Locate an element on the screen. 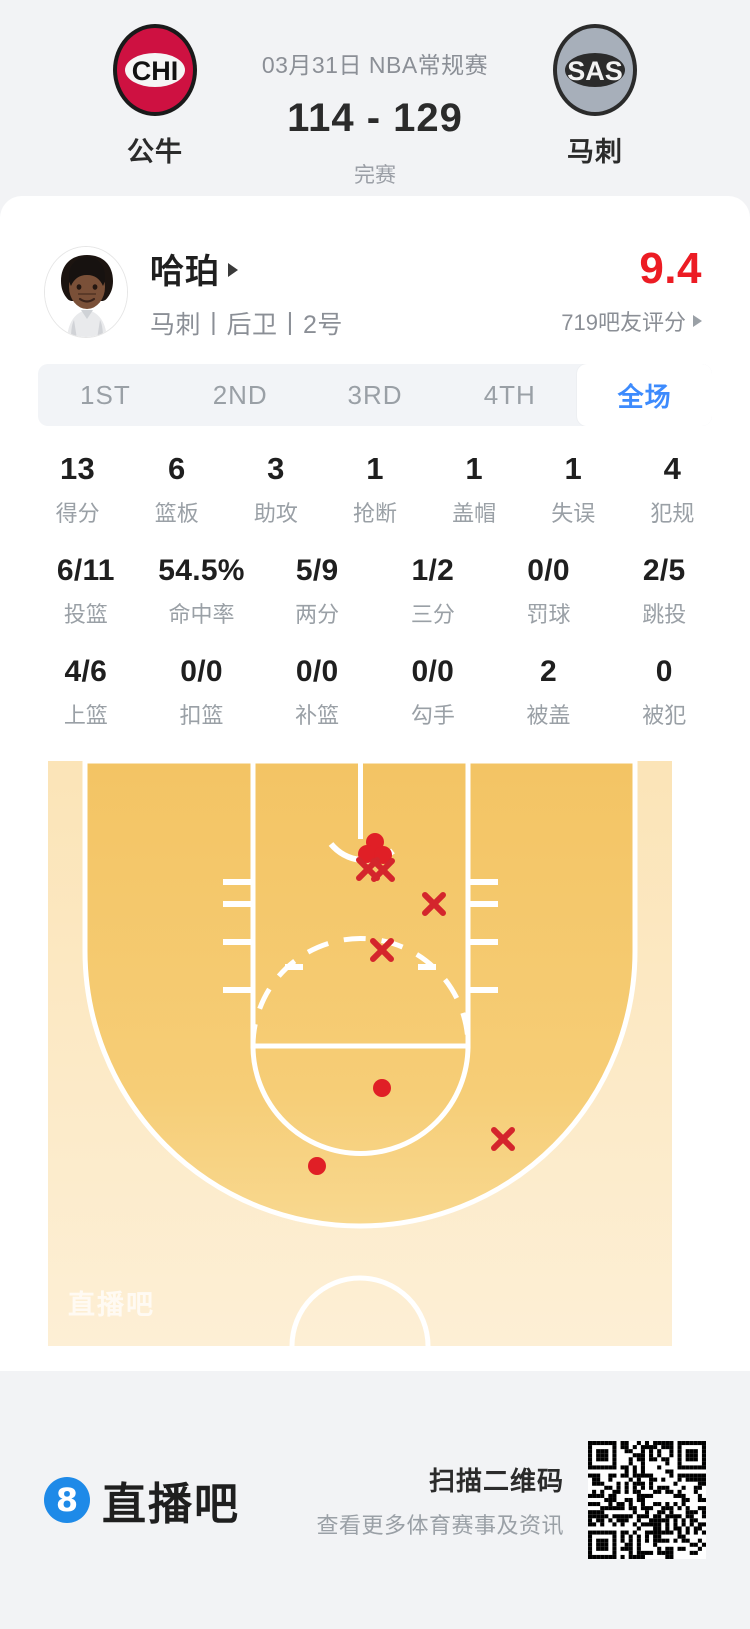 The width and height of the screenshot is (750, 1629). stat-points: 13 得分 is located at coordinates (77, 489).